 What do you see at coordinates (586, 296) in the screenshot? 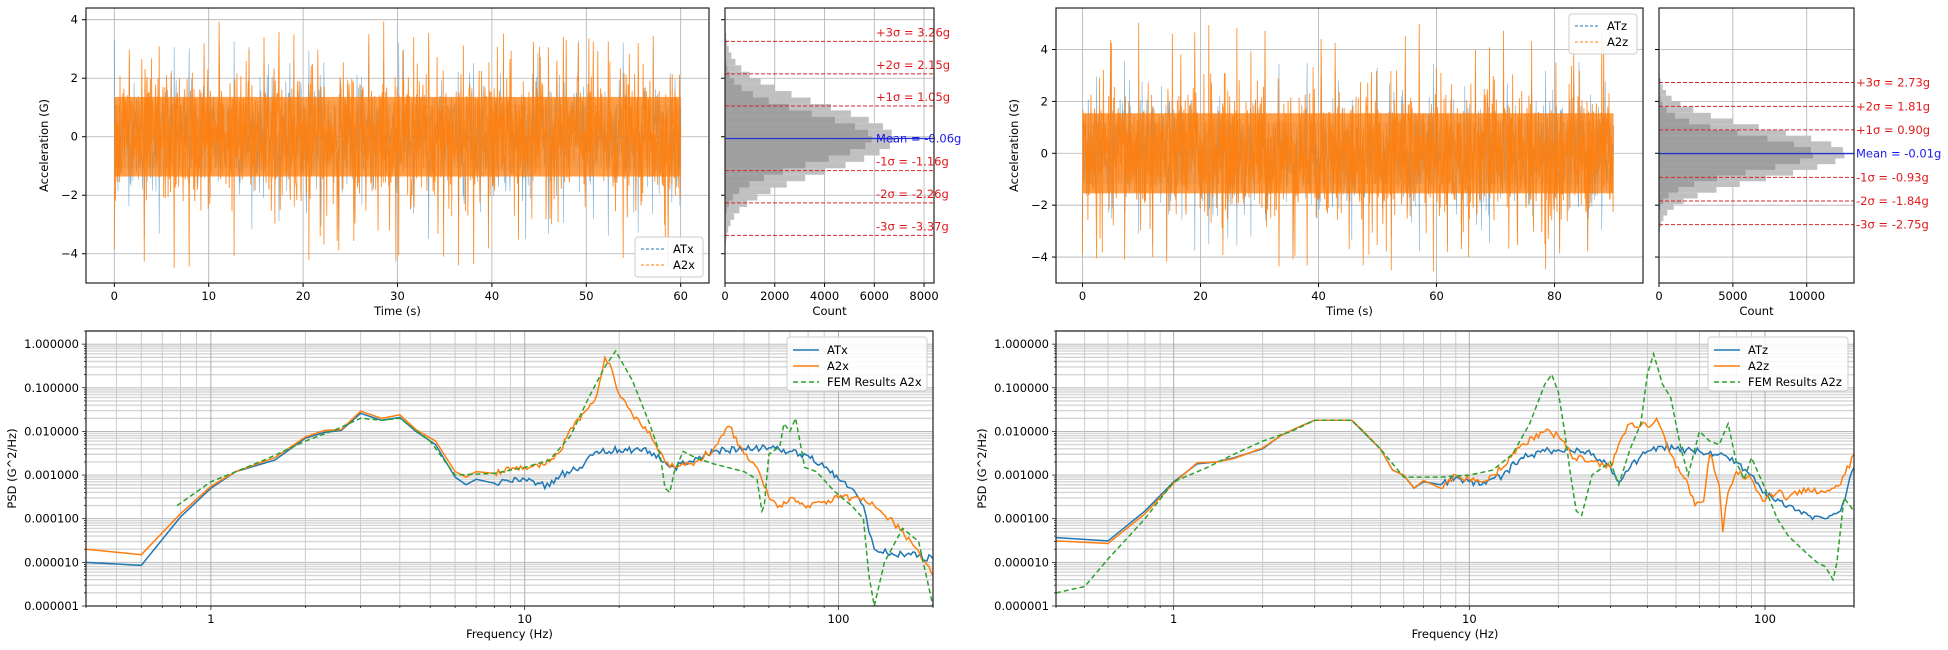
I see `x-tick-label: 50` at bounding box center [586, 296].